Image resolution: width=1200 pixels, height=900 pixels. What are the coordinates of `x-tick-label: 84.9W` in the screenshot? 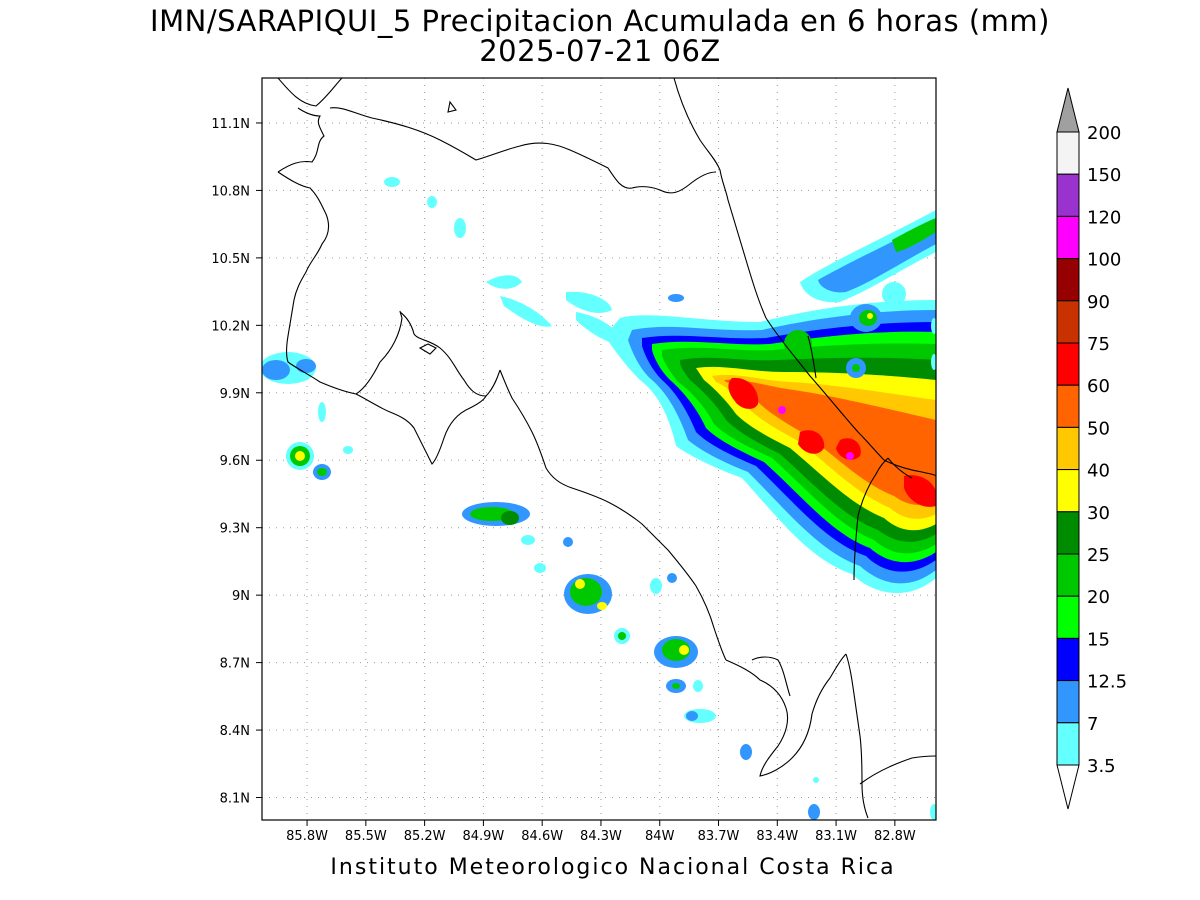 It's located at (483, 836).